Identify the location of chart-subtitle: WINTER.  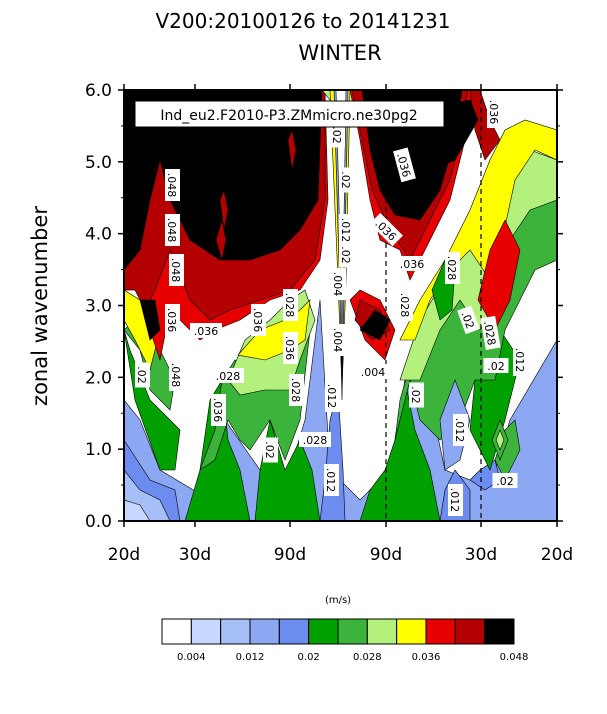
(339, 53).